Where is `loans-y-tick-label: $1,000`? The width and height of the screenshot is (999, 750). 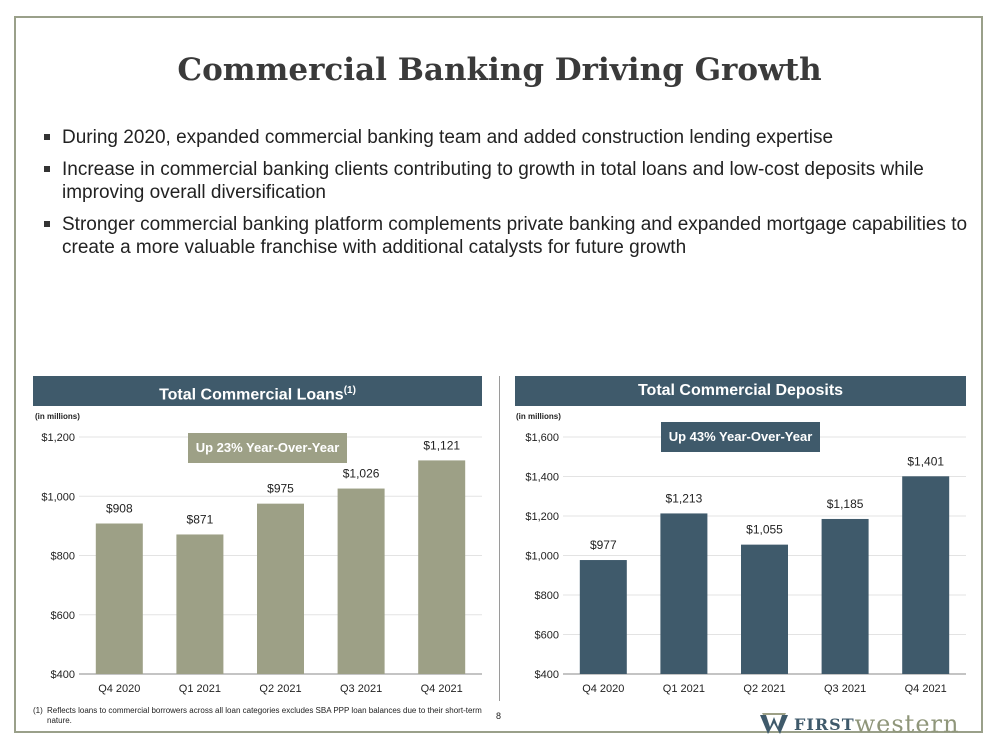 loans-y-tick-label: $1,000 is located at coordinates (58, 497).